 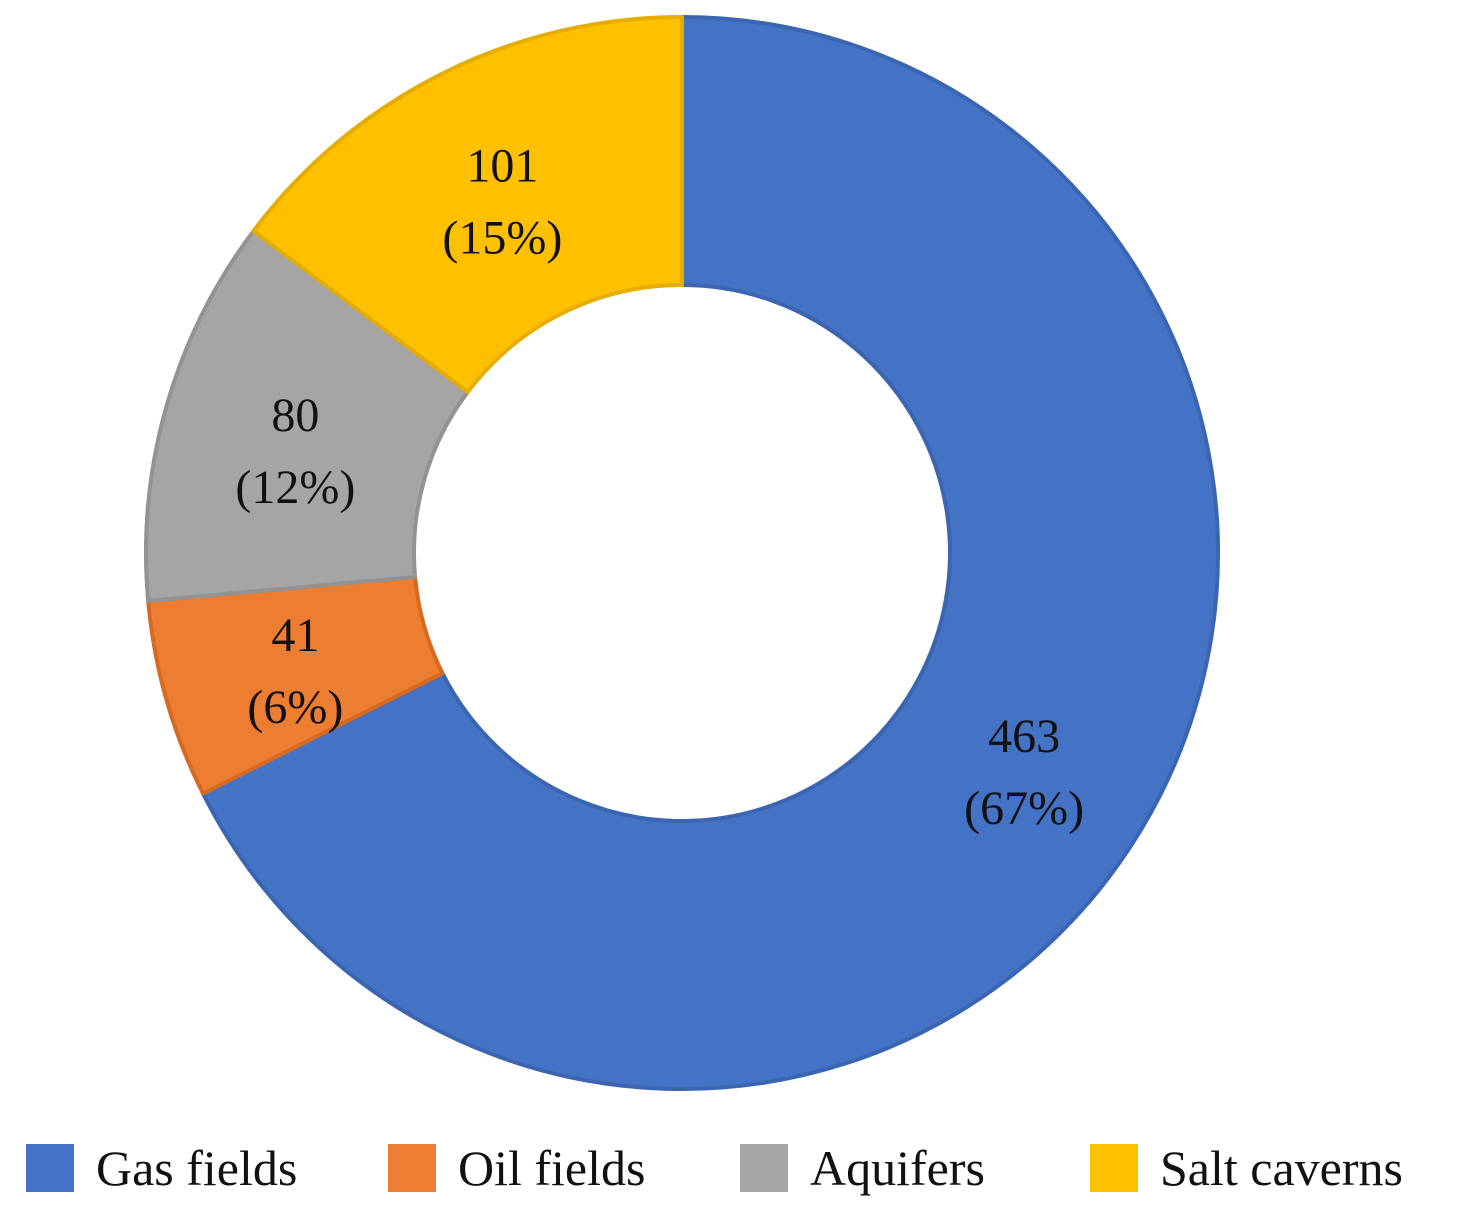 I want to click on legend-item-oil-fields: Oil fields, so click(x=516, y=1168).